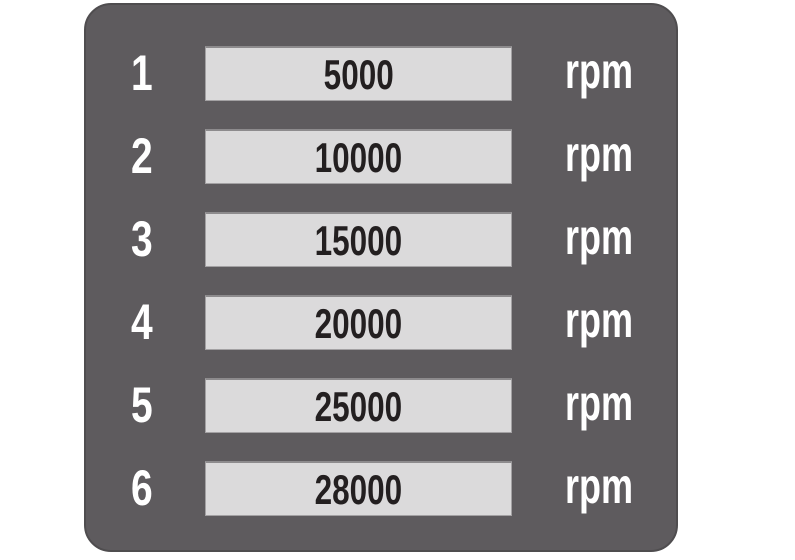  I want to click on speed-row-6: 6 28000 rpm, so click(381, 488).